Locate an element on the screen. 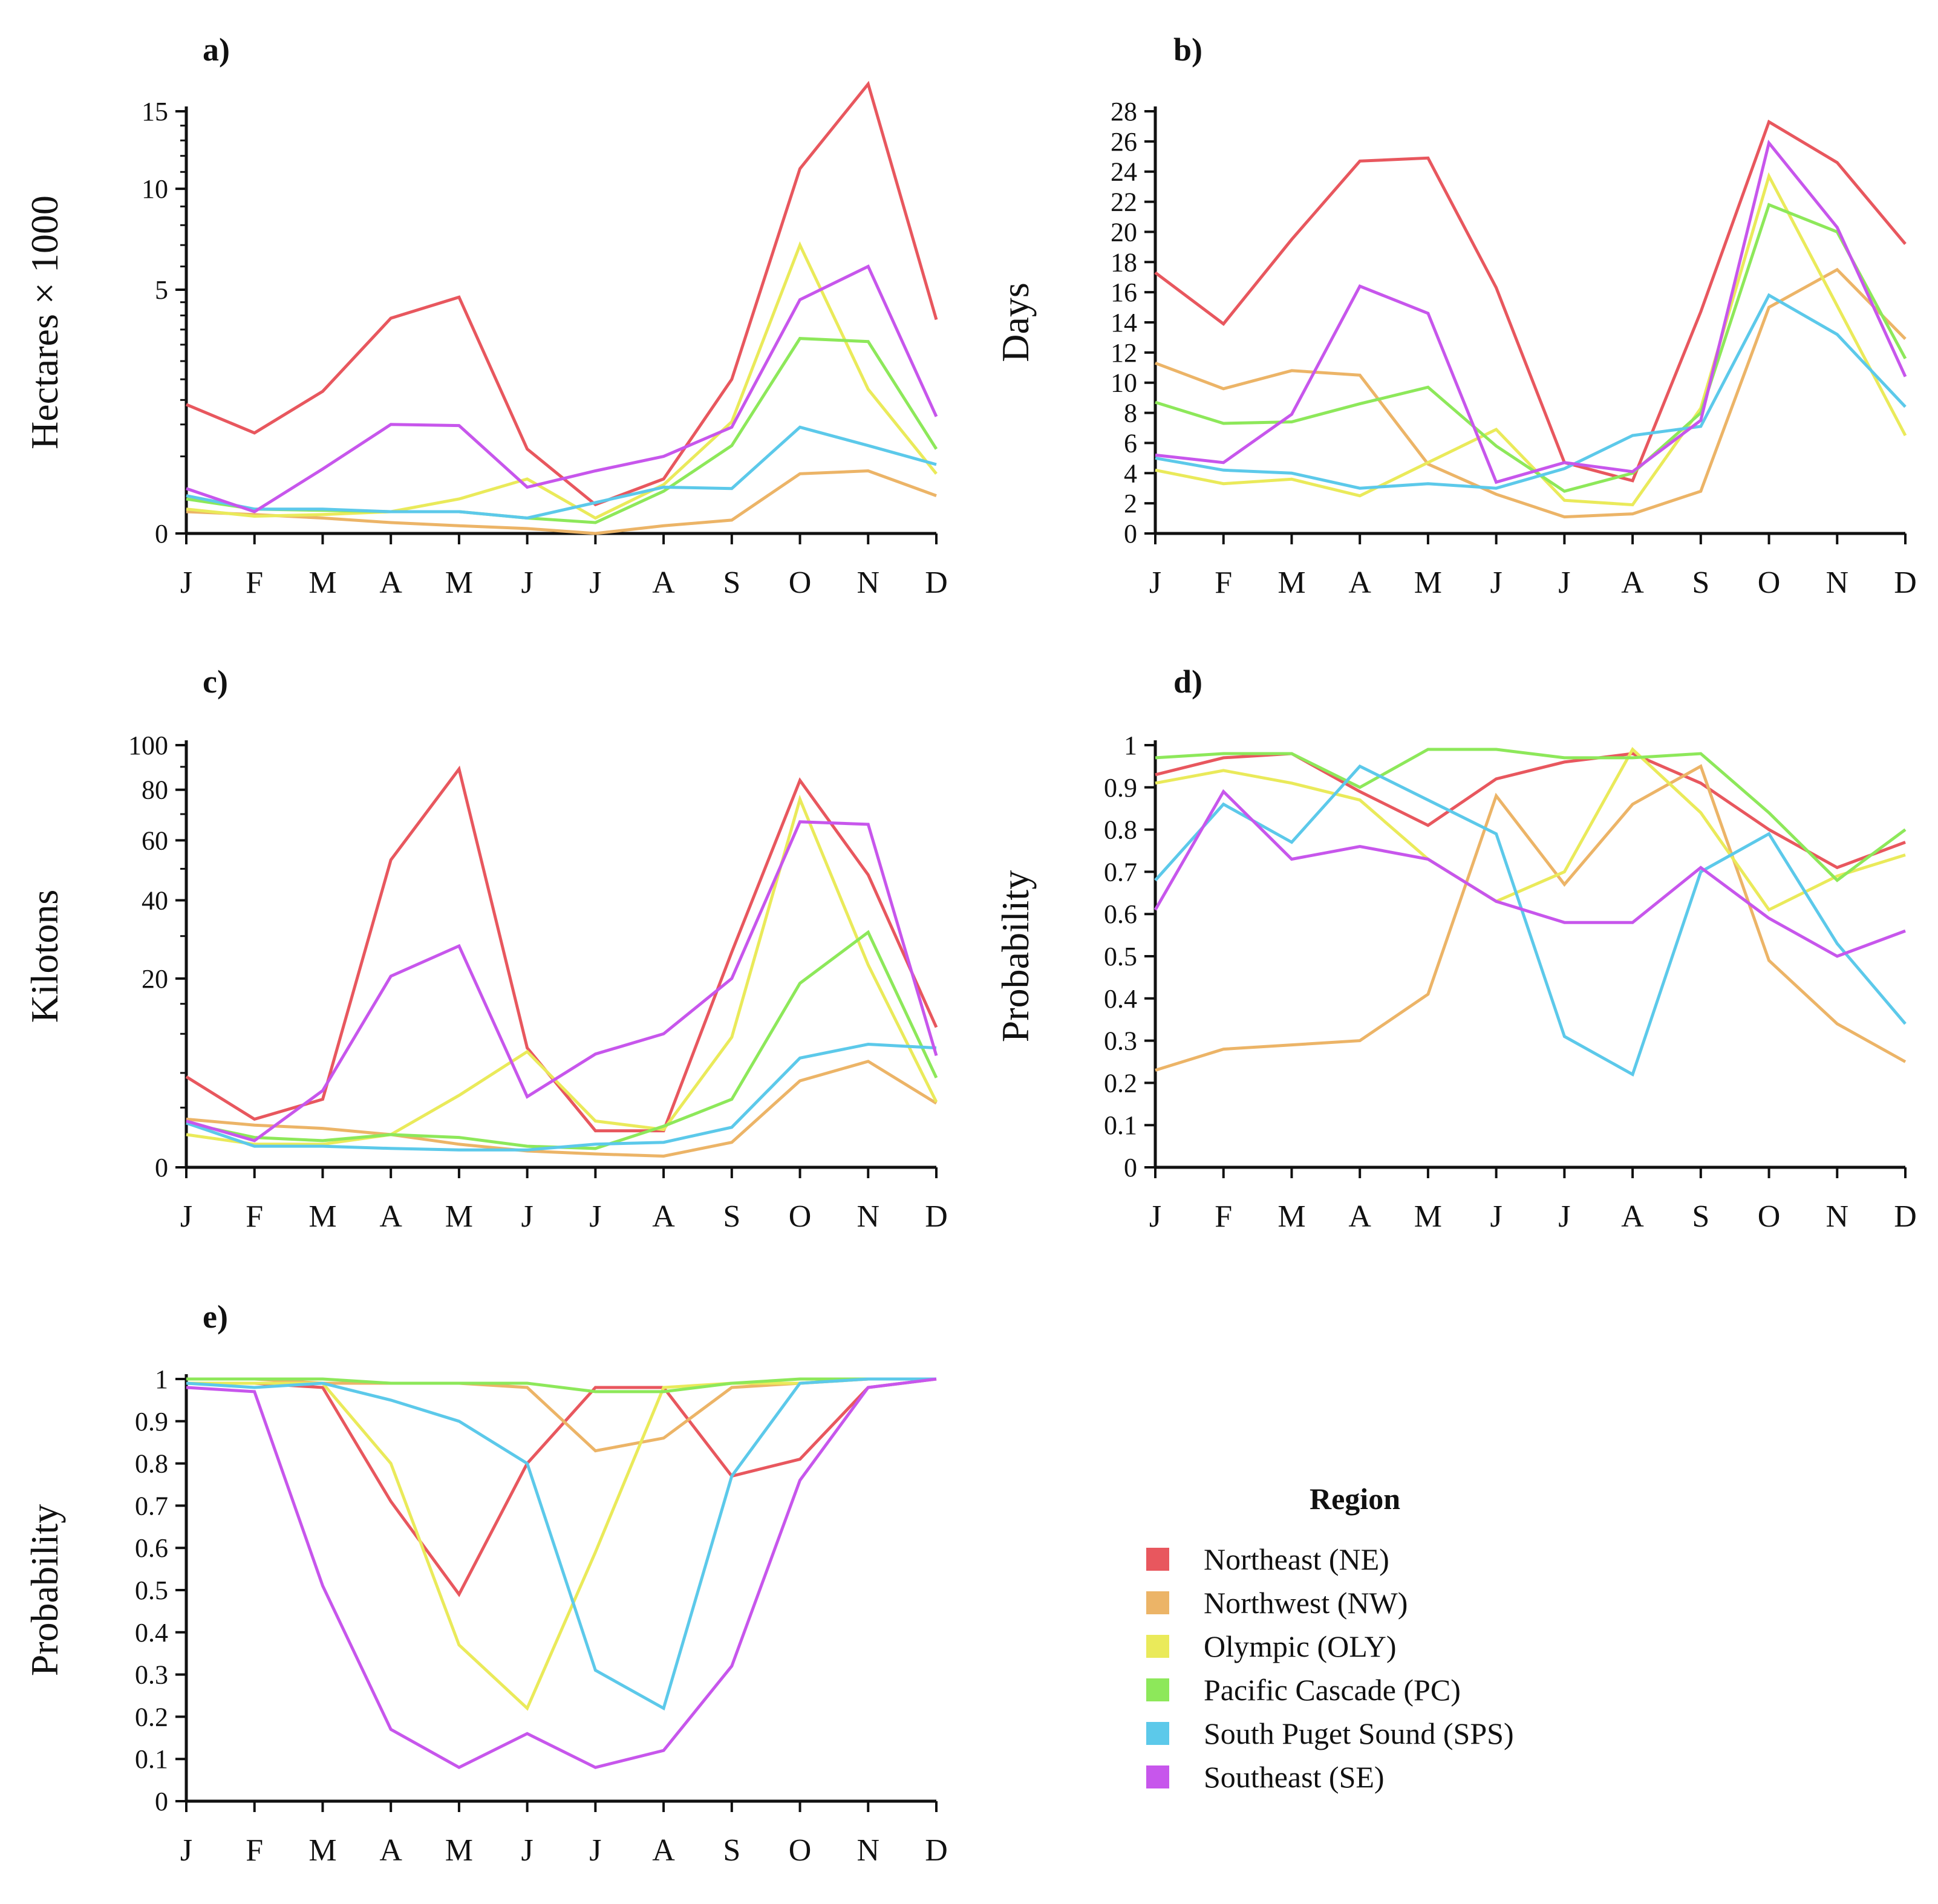  chart-panel-a: a) Hectares × 1000 0 5 10 15 J F M A M J J A S O N D is located at coordinates (486, 315).